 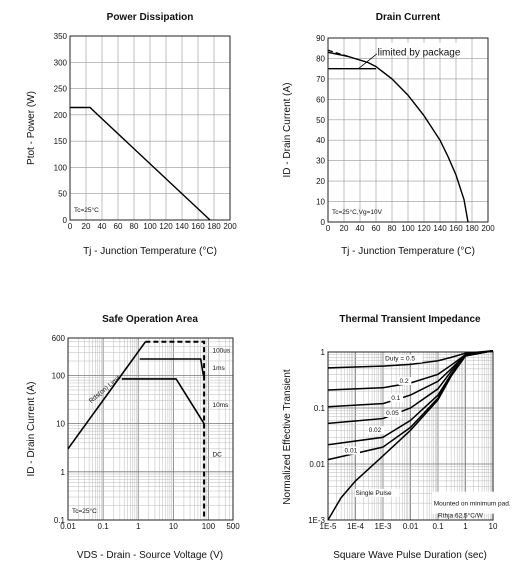 I want to click on y-tick-label: 50, so click(x=62, y=194).